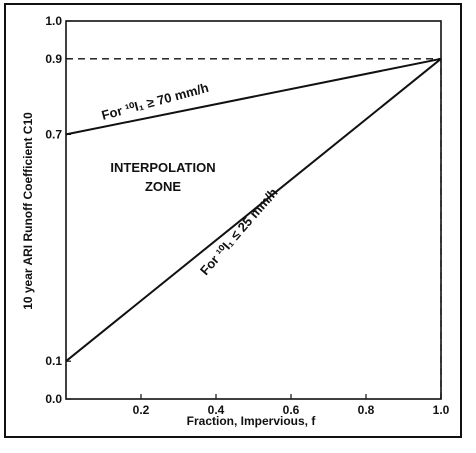  What do you see at coordinates (28, 211) in the screenshot?
I see `y-axis-label: 10 year ARI Runoff Coefficient C10` at bounding box center [28, 211].